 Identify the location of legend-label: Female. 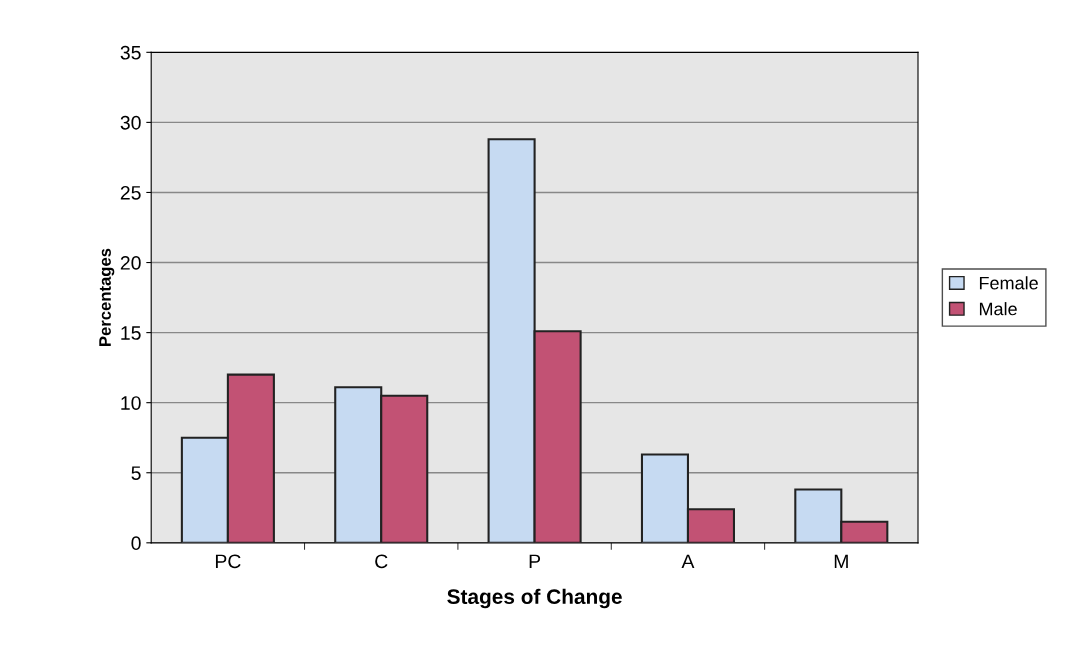
(1008, 283).